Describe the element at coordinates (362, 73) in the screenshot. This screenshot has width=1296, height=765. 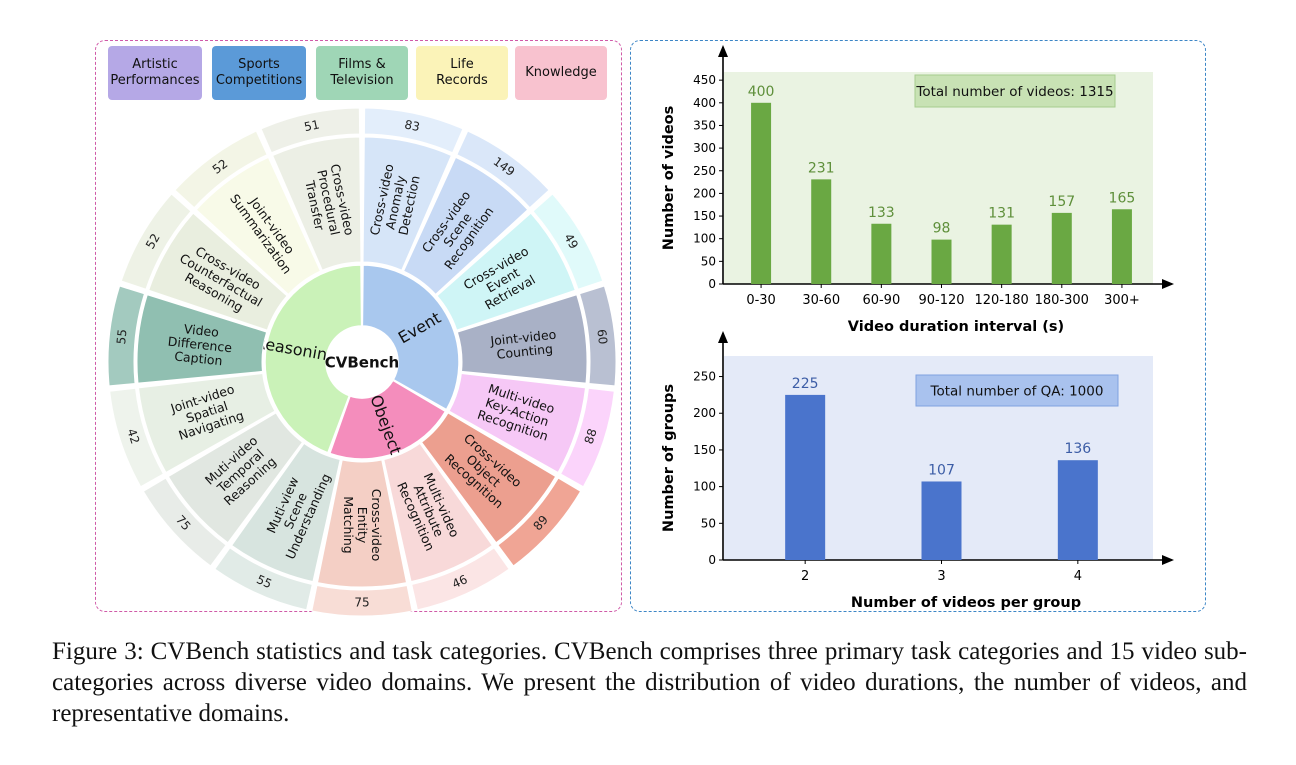
I see `domain-films-television: Films & Television` at that location.